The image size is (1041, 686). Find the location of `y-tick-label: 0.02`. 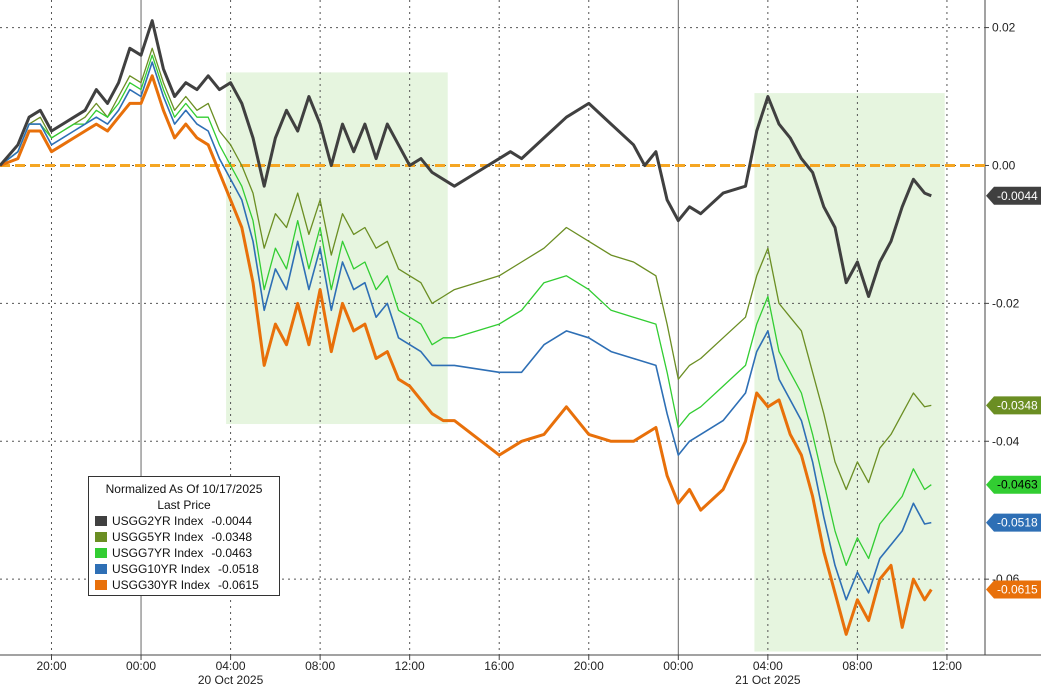

y-tick-label: 0.02 is located at coordinates (1004, 28).